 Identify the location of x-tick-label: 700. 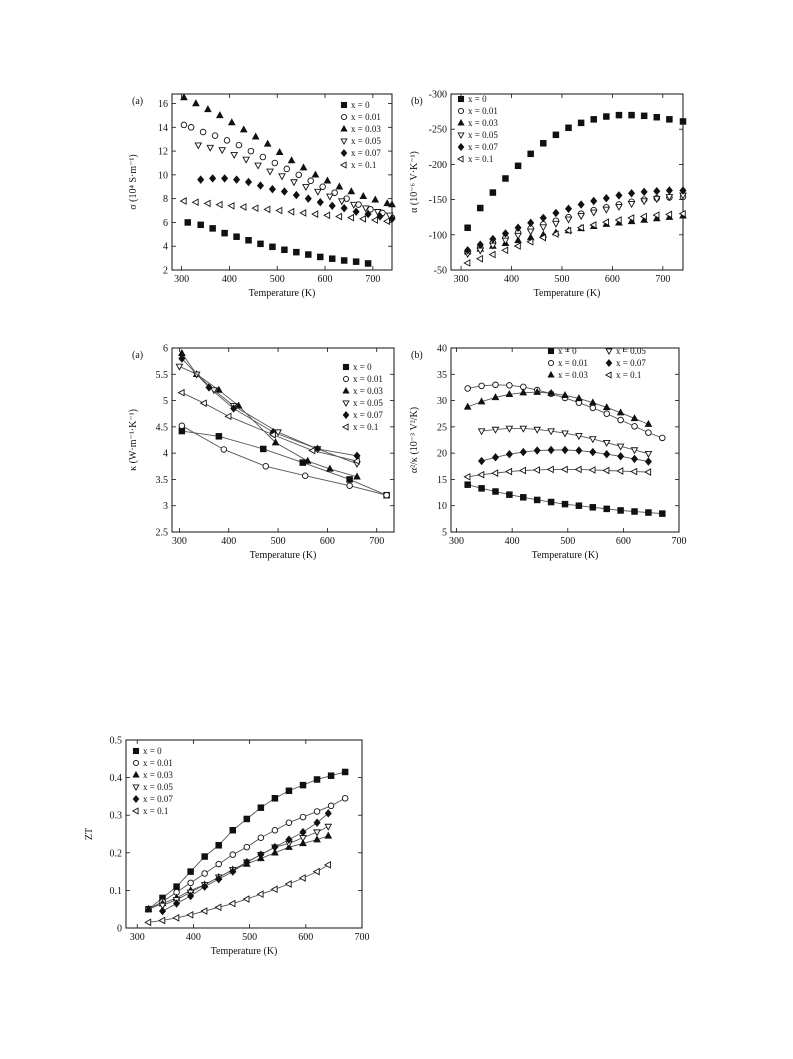
(362, 937).